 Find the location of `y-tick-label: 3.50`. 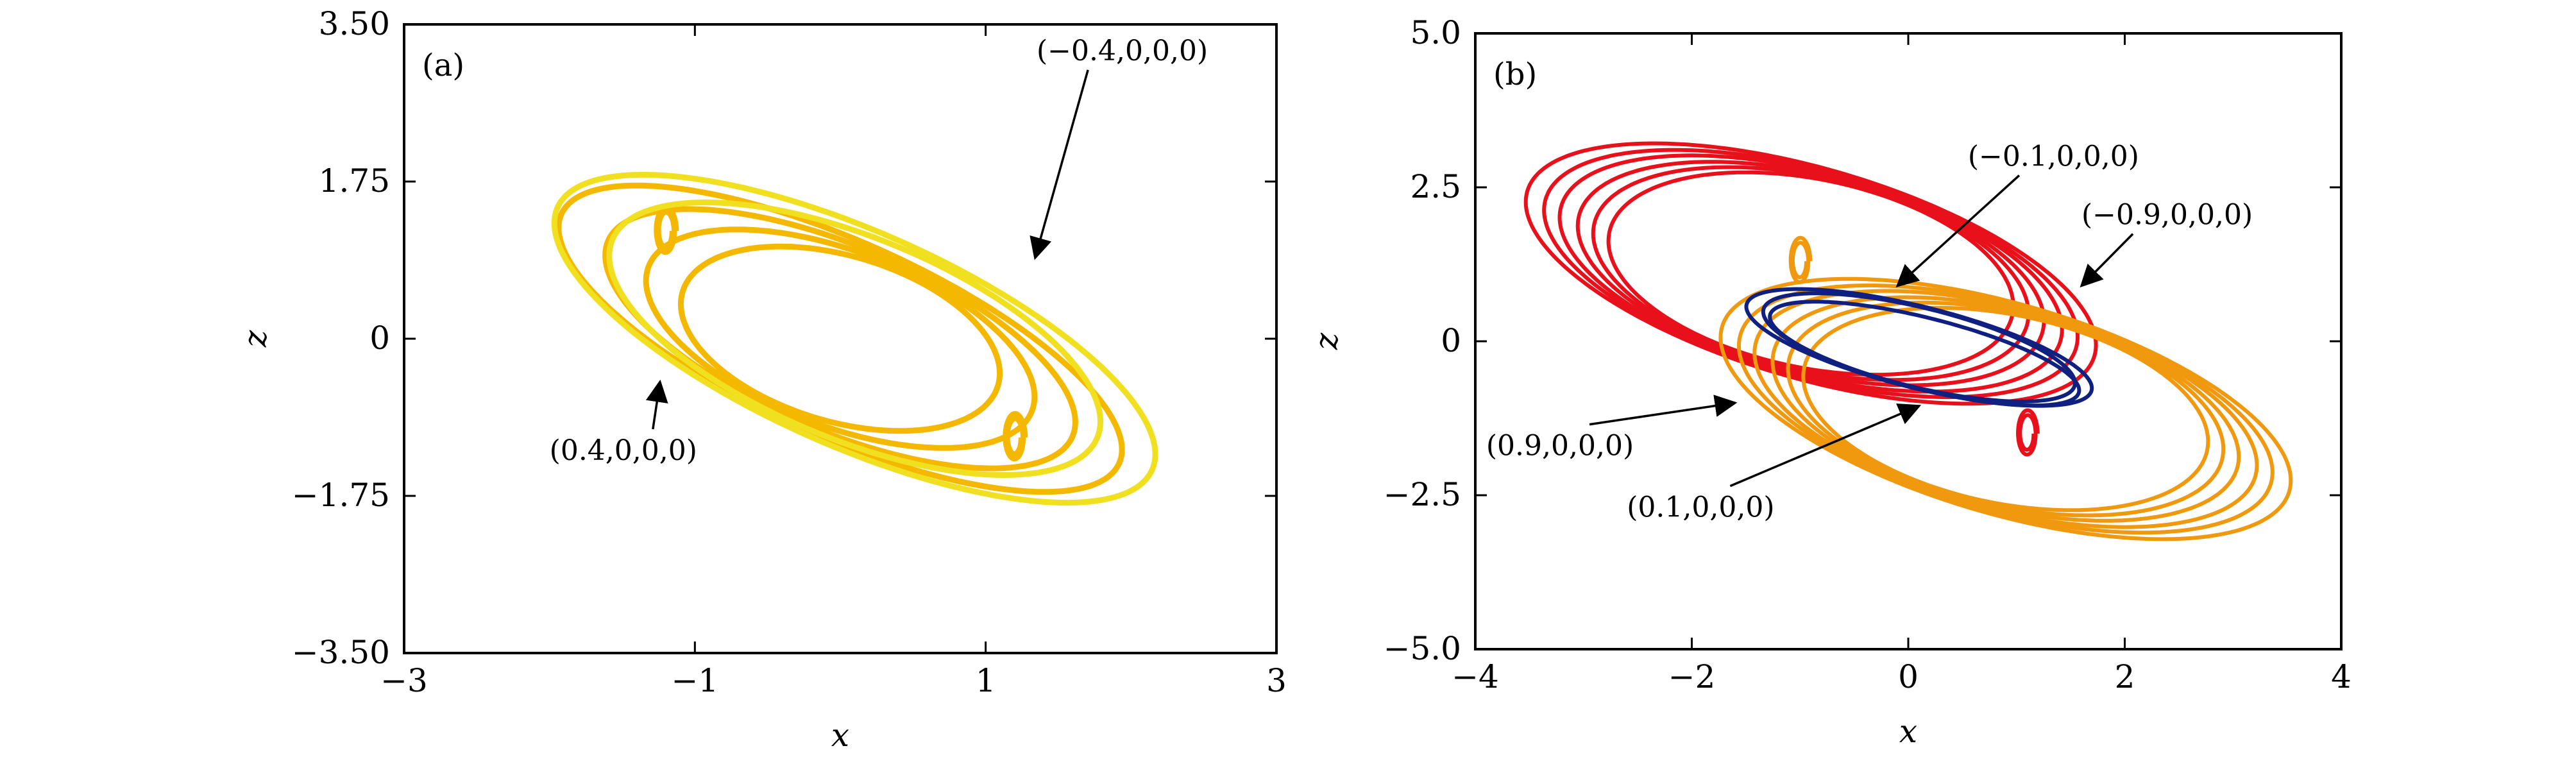

y-tick-label: 3.50 is located at coordinates (354, 23).